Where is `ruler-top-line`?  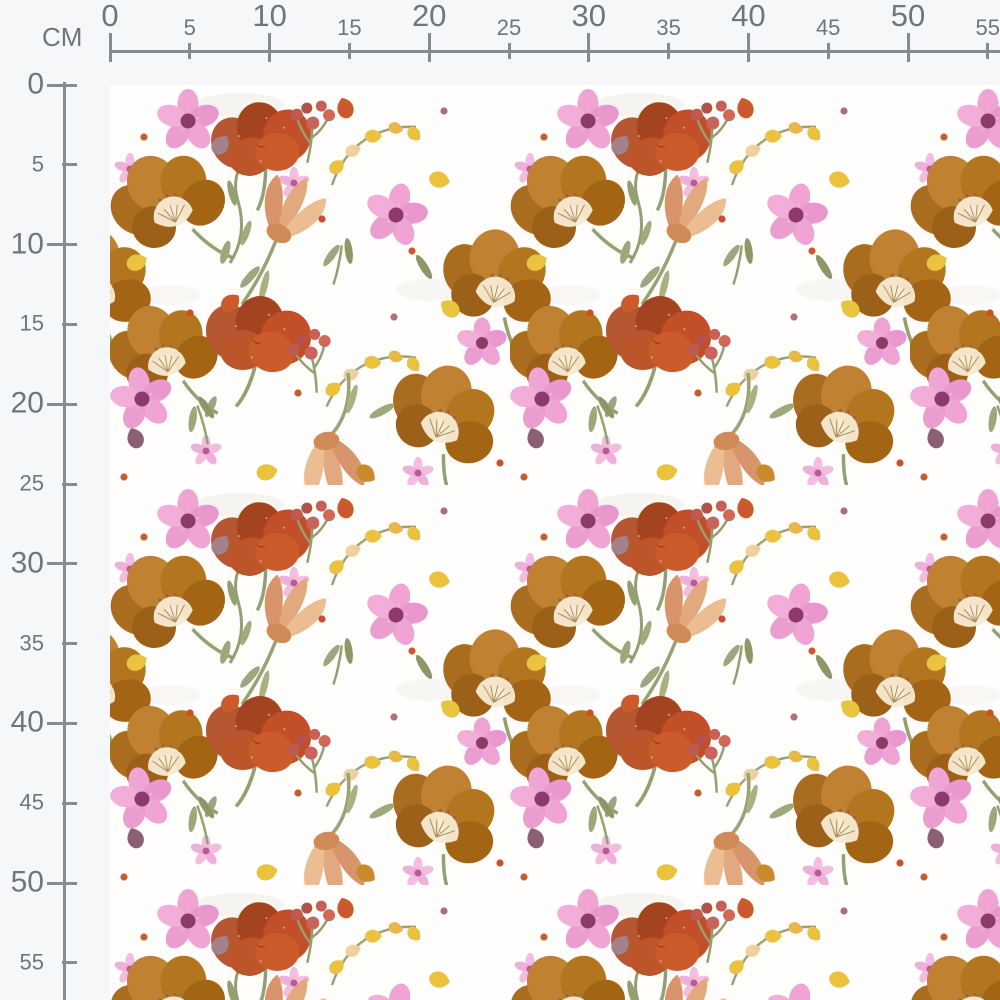
ruler-top-line is located at coordinates (555, 51).